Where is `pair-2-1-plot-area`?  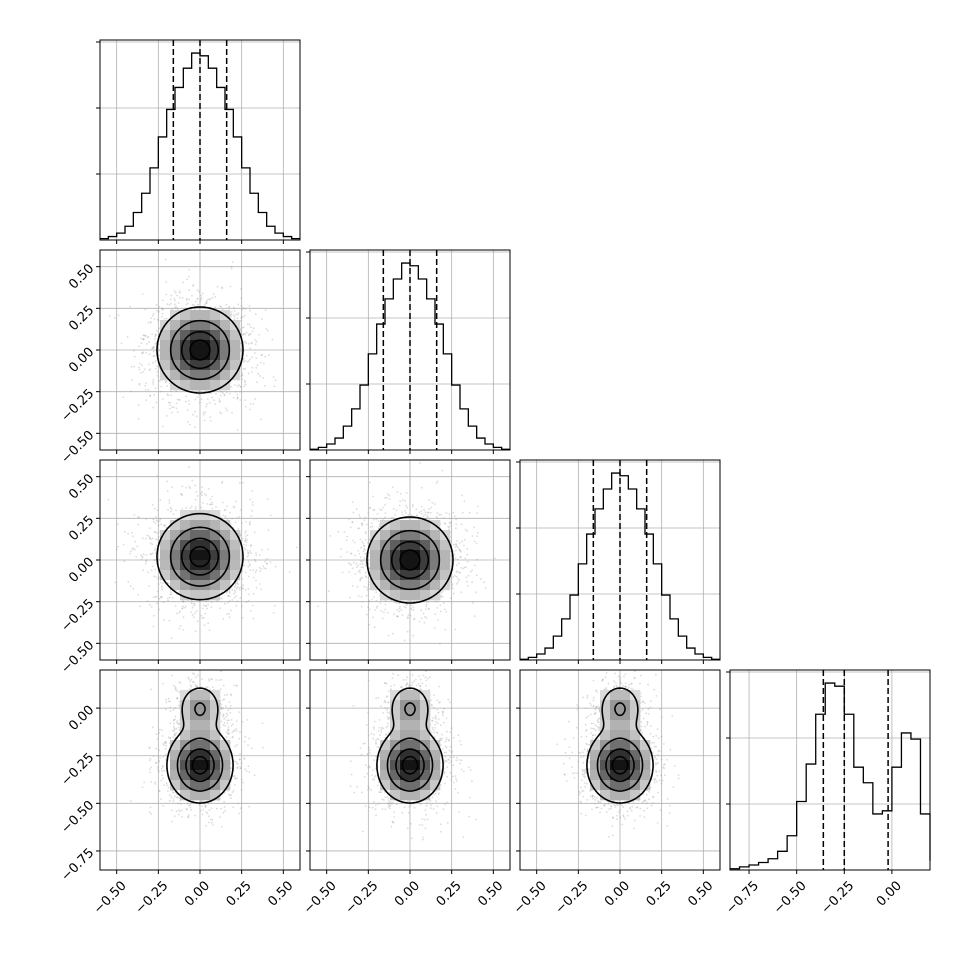
pair-2-1-plot-area is located at coordinates (410, 560).